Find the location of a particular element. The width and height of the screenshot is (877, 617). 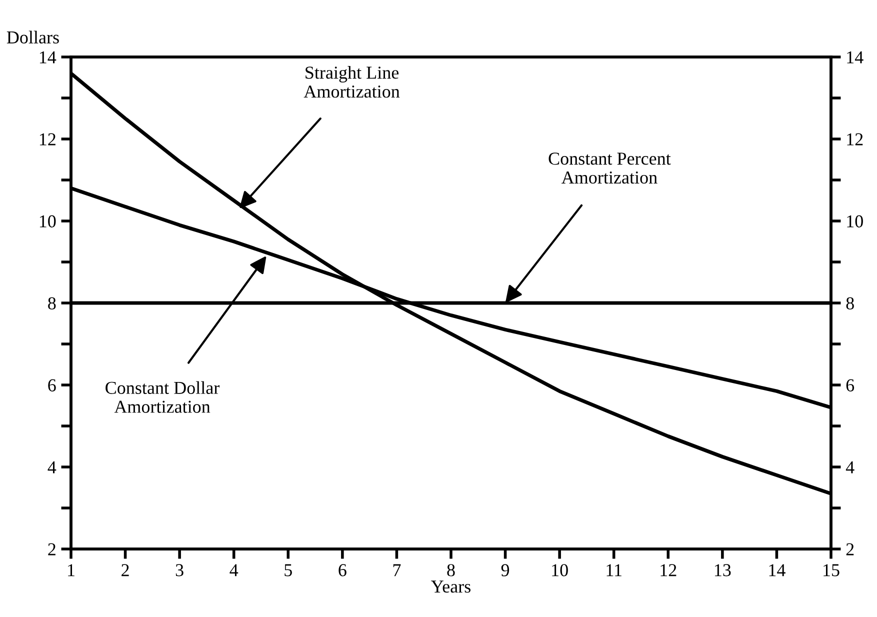

x-tick-label: 14 is located at coordinates (777, 570).